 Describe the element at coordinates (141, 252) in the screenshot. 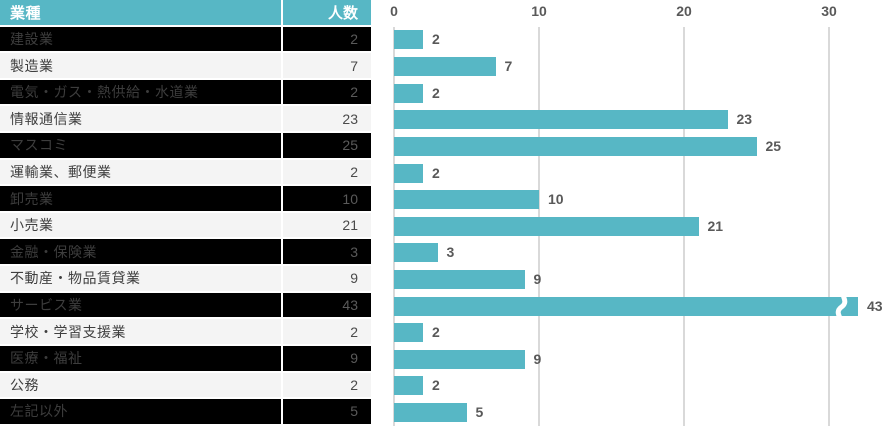

I see `industry-cell: 金融・保険業` at that location.